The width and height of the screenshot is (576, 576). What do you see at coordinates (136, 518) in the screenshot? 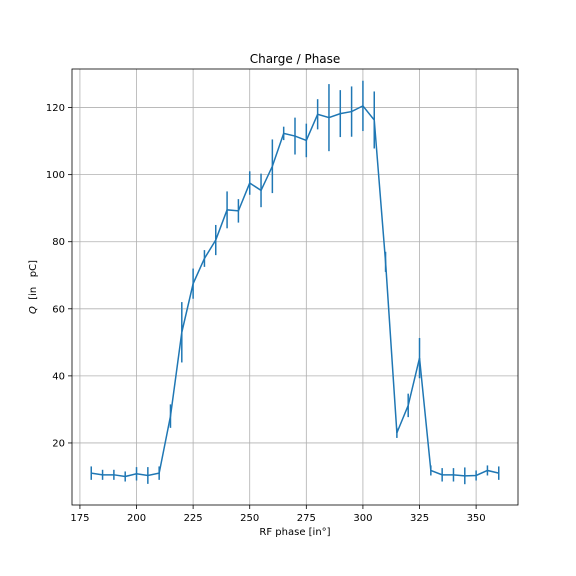
I see `x-tick-label: 200` at bounding box center [136, 518].